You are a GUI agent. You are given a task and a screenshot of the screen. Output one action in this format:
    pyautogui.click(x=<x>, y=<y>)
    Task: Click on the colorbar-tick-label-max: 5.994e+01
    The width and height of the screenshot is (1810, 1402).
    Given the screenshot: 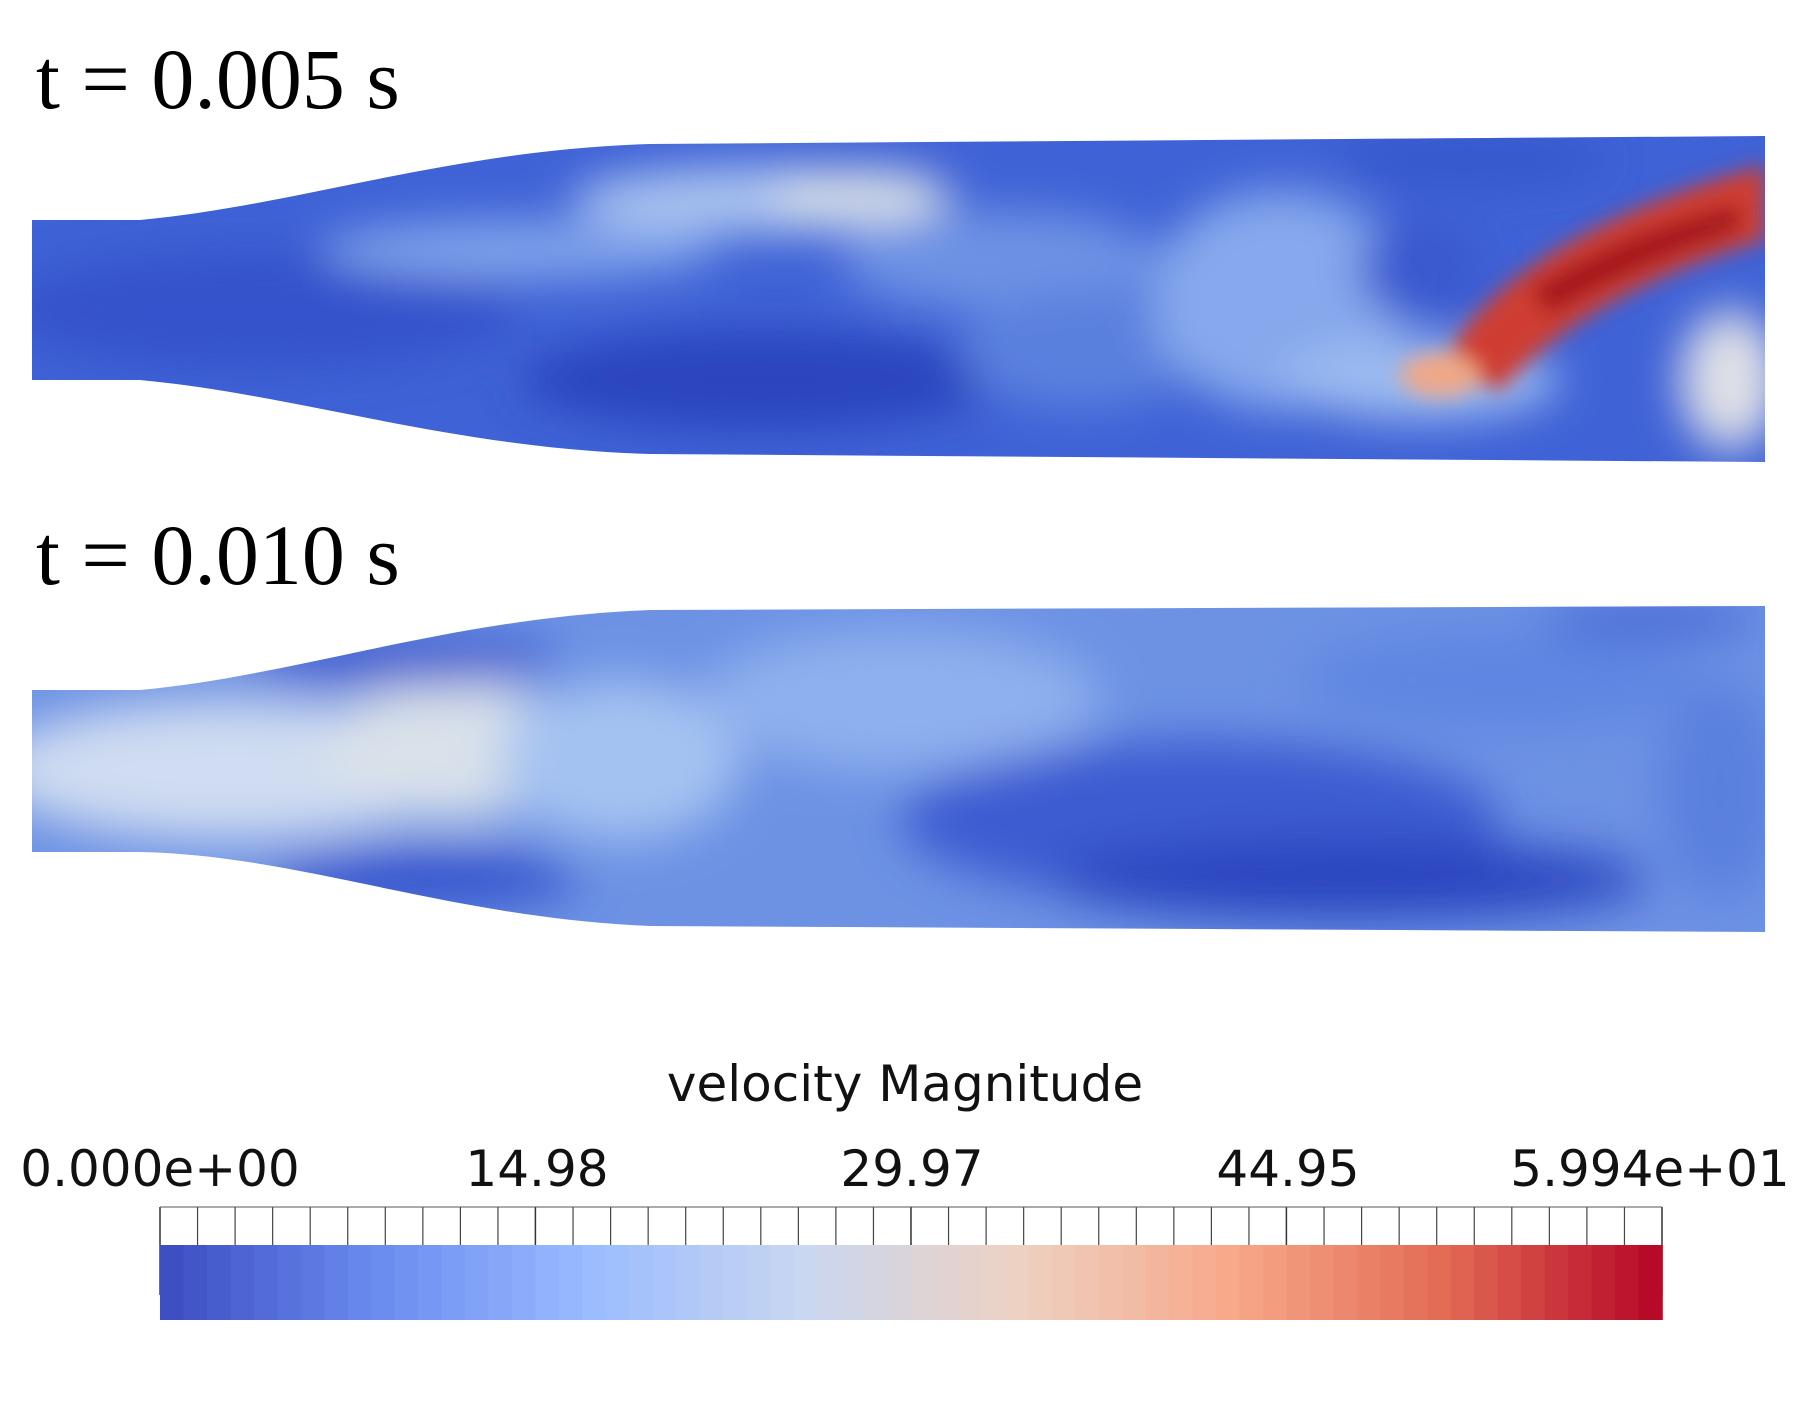 What is the action you would take?
    pyautogui.click(x=1650, y=1169)
    